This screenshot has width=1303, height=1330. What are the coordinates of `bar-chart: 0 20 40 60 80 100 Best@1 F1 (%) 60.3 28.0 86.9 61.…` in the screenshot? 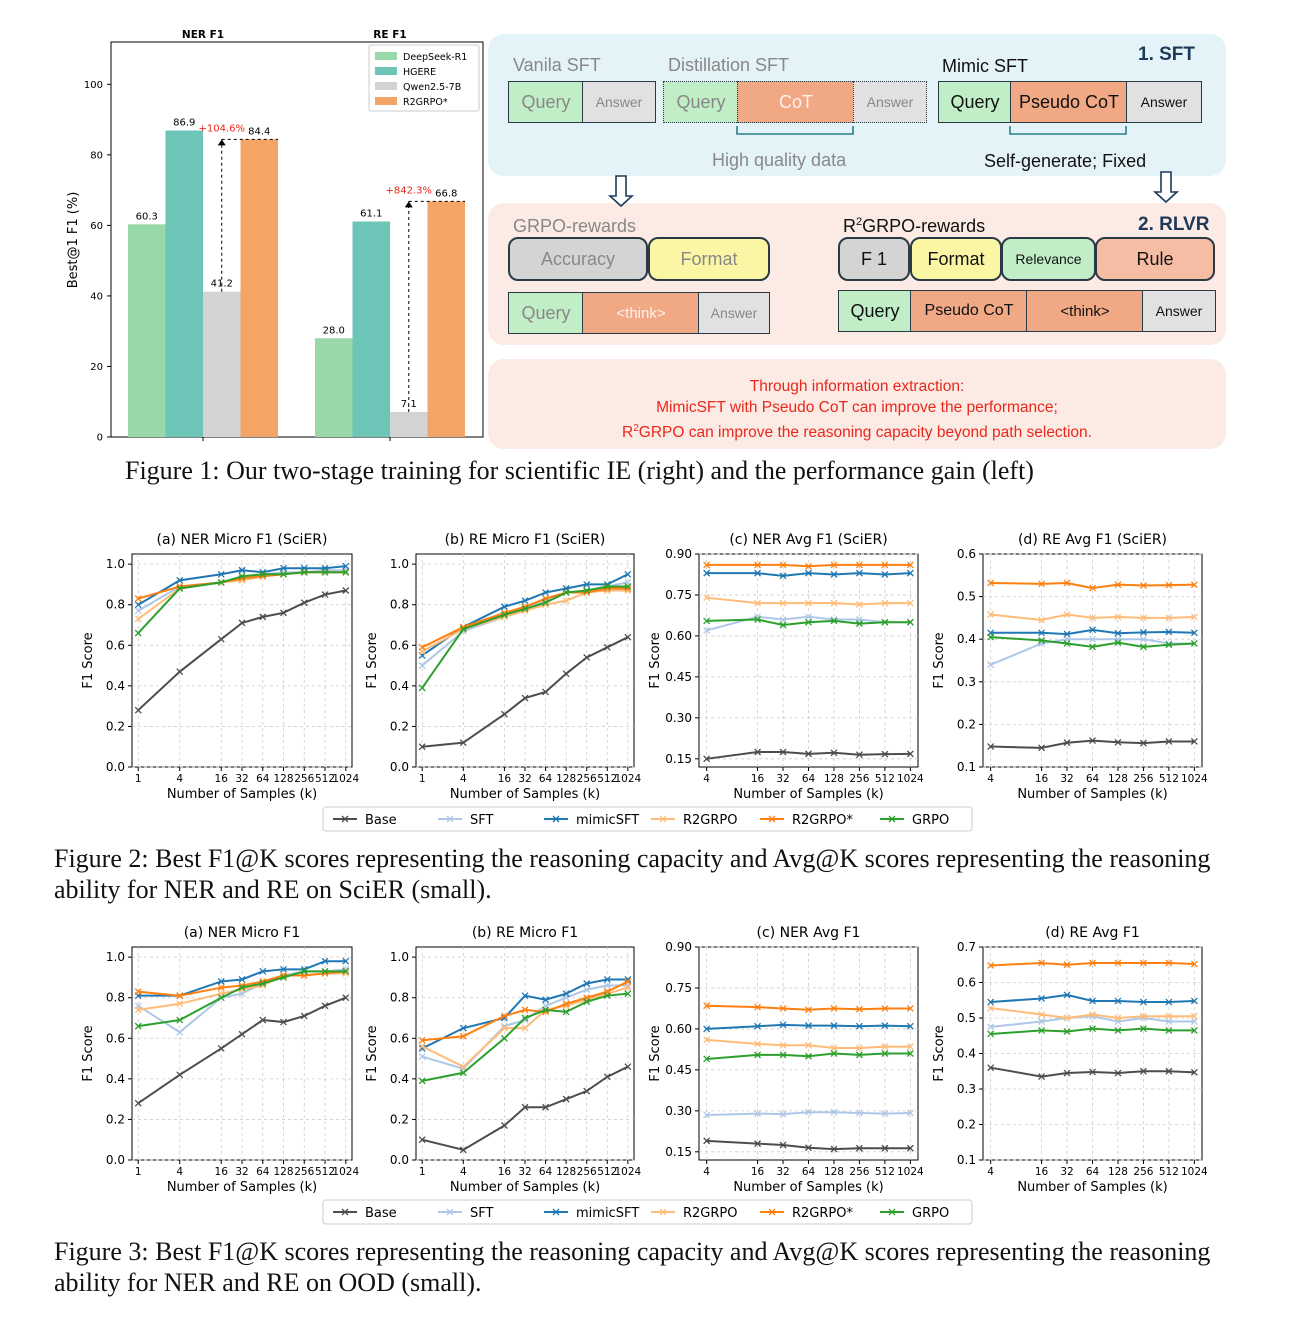 It's located at (275, 236).